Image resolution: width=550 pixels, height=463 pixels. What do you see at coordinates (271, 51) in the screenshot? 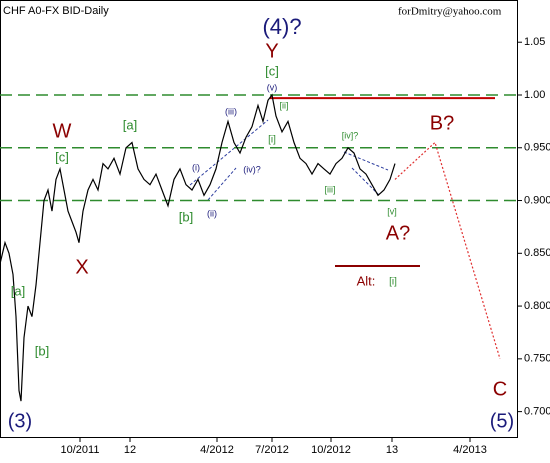
I see `wave-label: Y` at bounding box center [271, 51].